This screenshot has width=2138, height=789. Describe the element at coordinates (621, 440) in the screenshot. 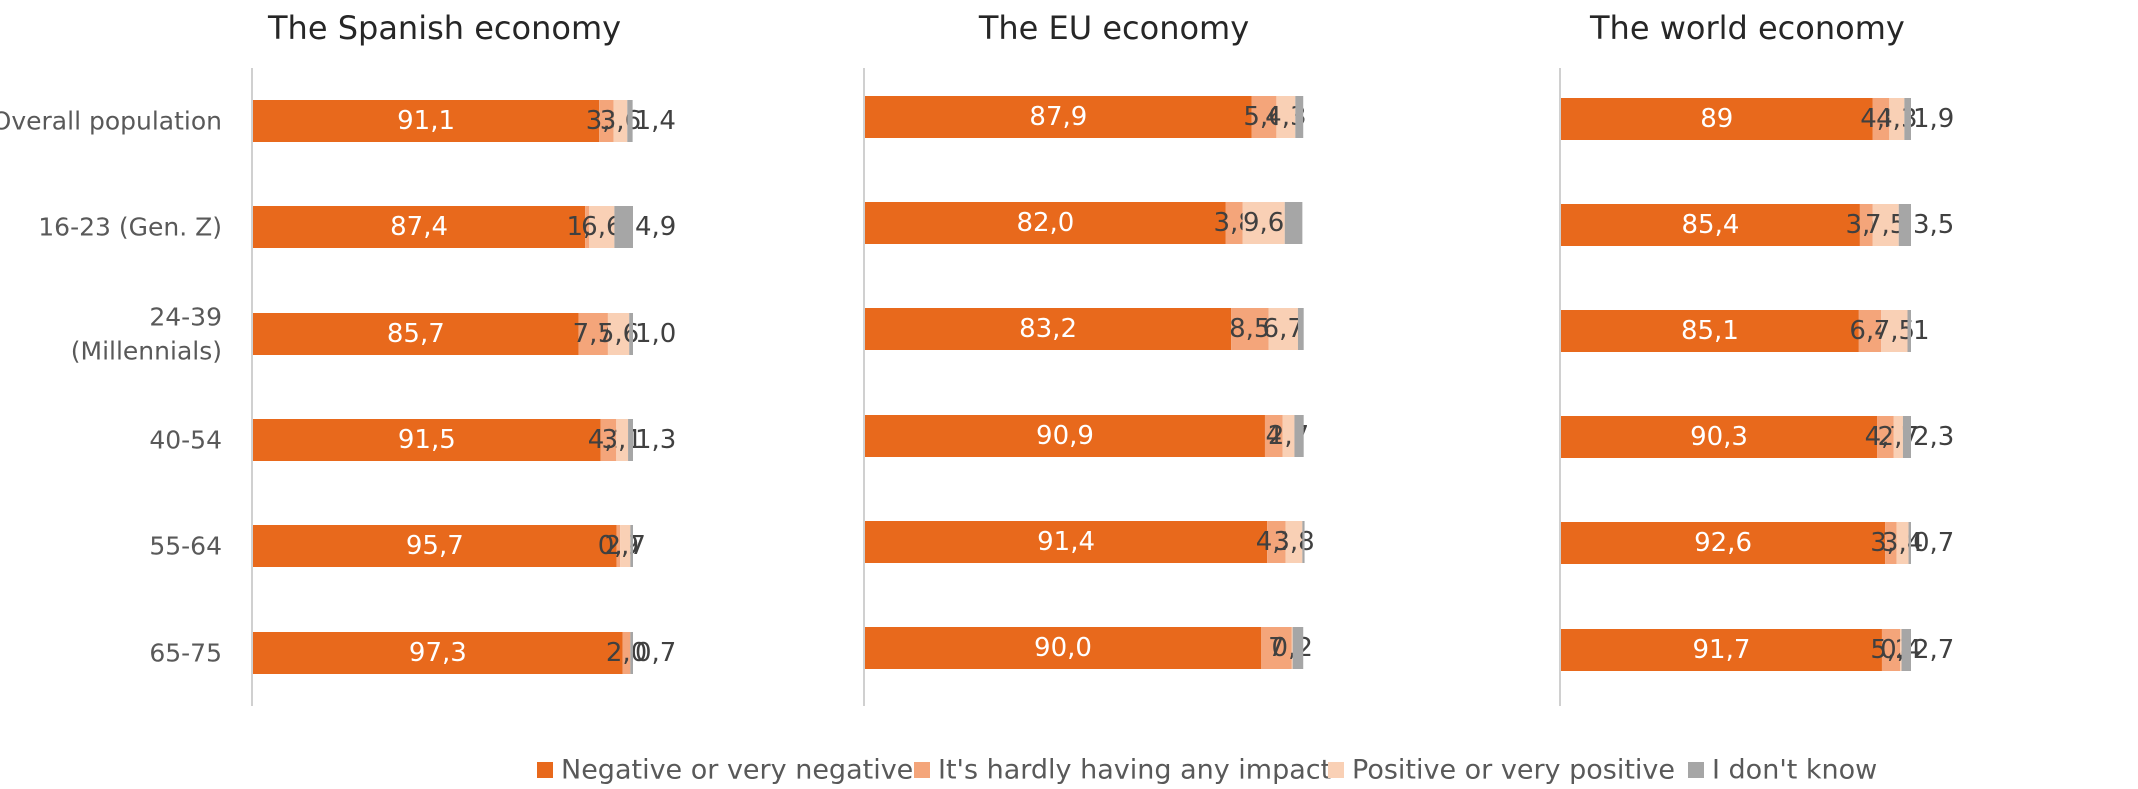

I see `data-label-p0-r3-s2: 3,1` at that location.